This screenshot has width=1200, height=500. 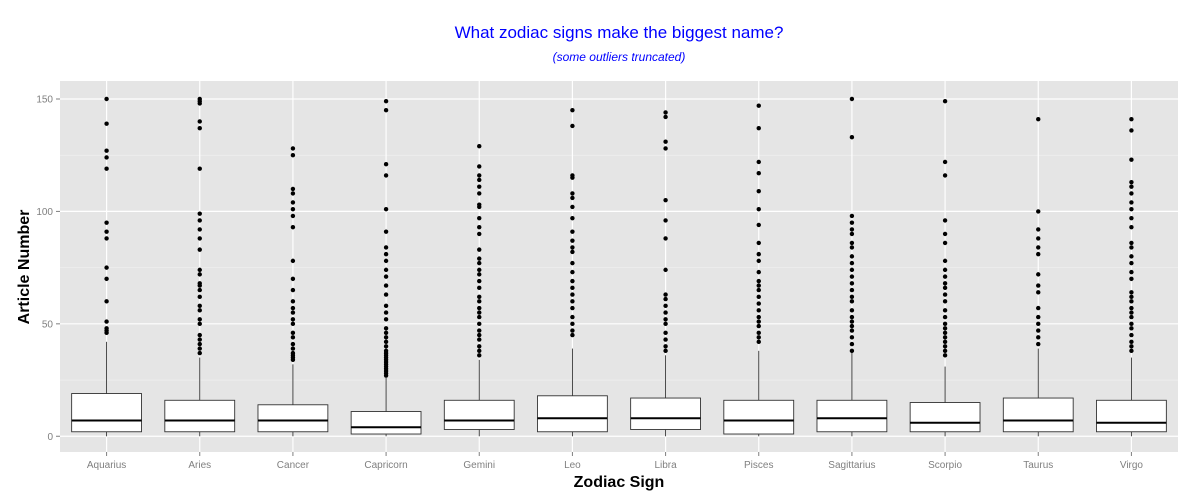 What do you see at coordinates (945, 268) in the screenshot?
I see `box-scorpio` at bounding box center [945, 268].